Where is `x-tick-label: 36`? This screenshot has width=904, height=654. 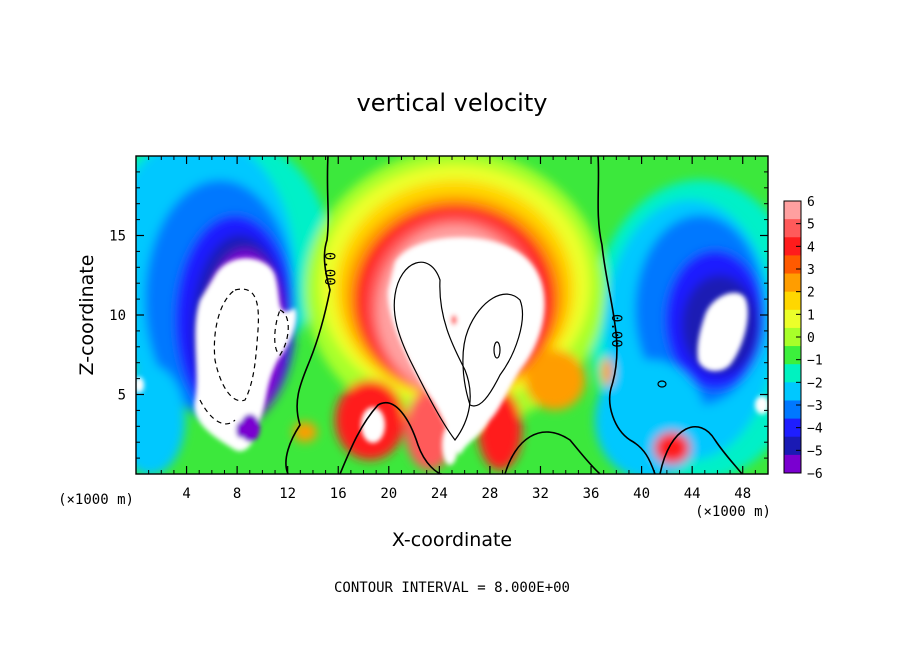 x-tick-label: 36 is located at coordinates (591, 494).